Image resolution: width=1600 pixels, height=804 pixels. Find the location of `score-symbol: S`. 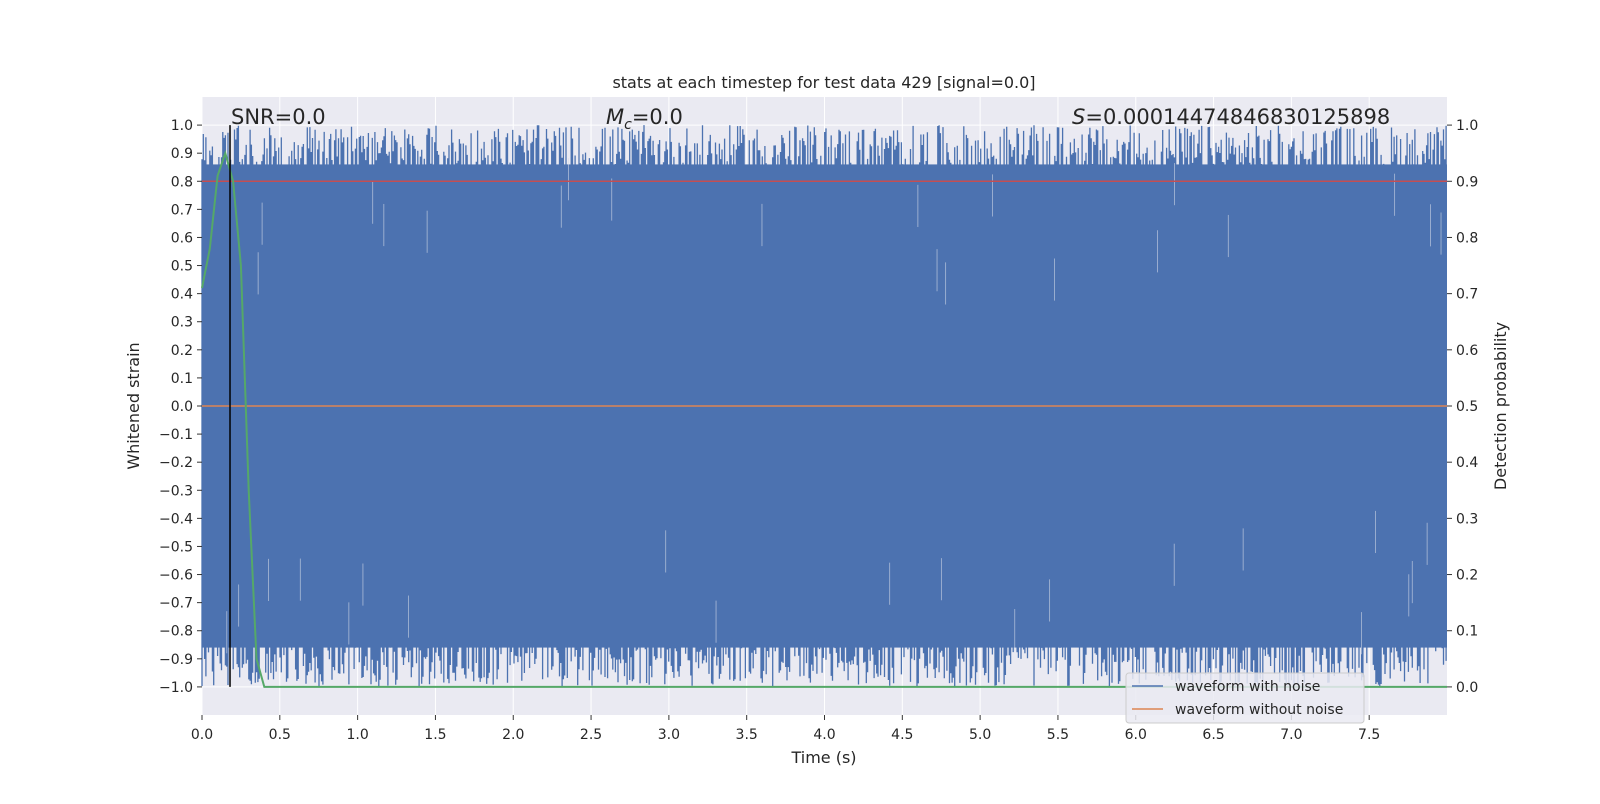

score-symbol: S is located at coordinates (1078, 117).